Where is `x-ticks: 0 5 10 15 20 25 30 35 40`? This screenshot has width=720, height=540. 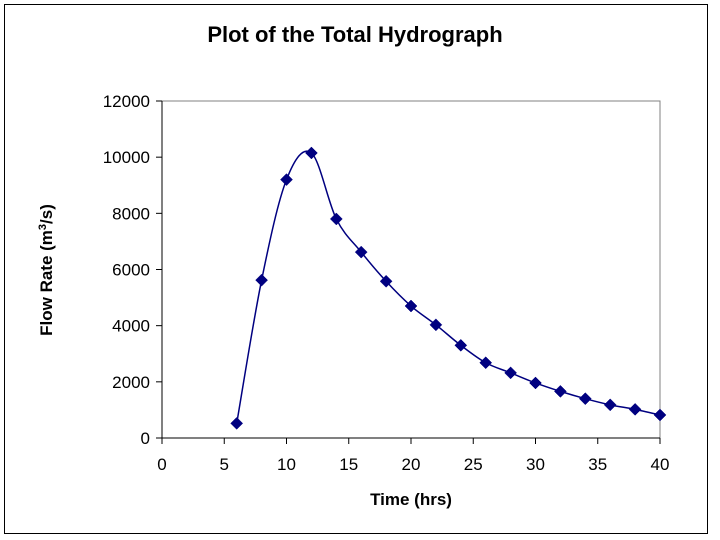 x-ticks: 0 5 10 15 20 25 30 35 40 is located at coordinates (413, 456).